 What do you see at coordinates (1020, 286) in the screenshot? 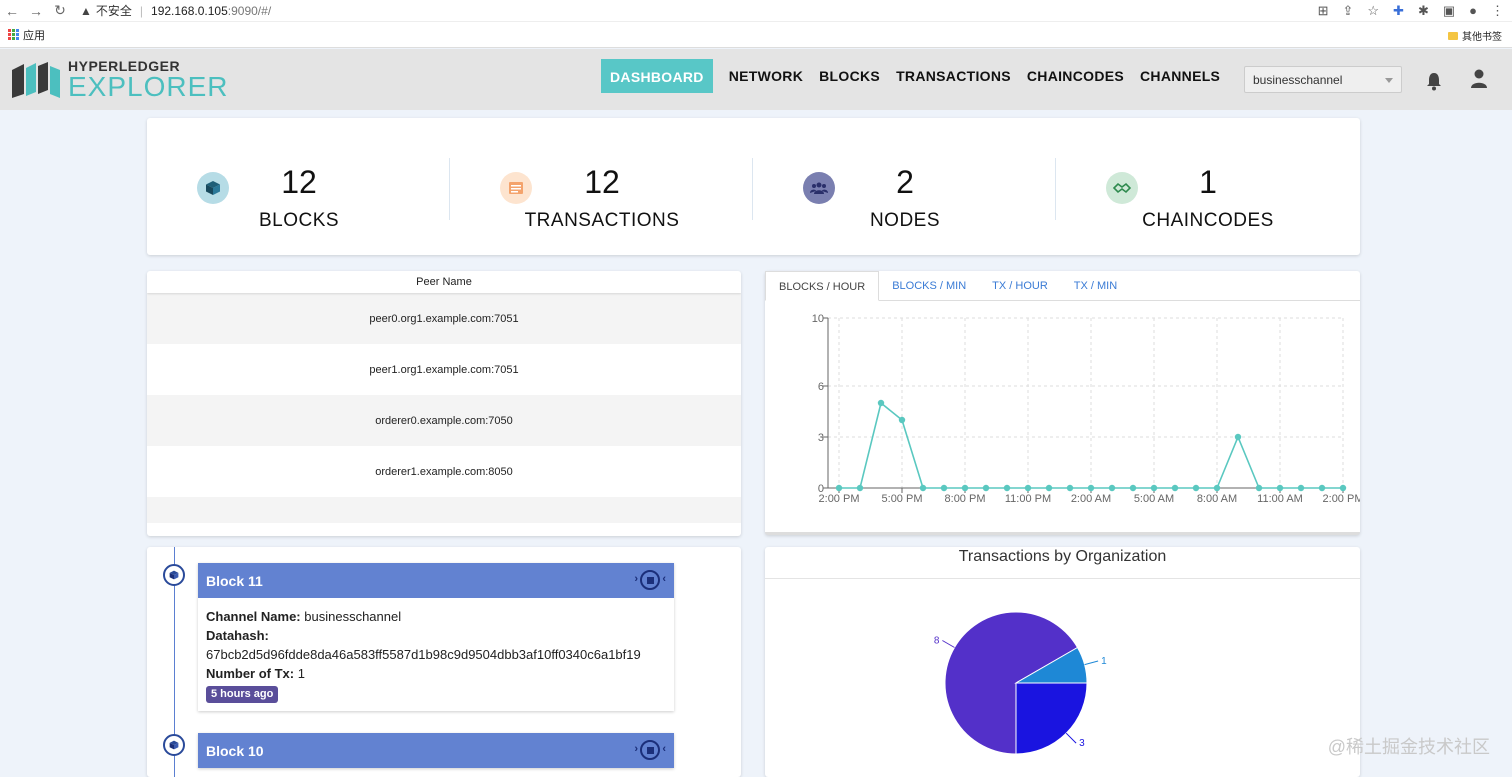
I see `tab-tx-hour: TX / HOUR` at bounding box center [1020, 286].